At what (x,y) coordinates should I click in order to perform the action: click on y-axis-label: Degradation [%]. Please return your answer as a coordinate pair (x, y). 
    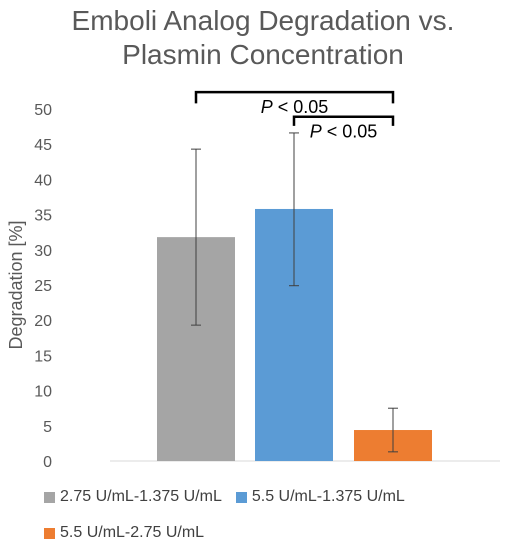
    Looking at the image, I should click on (16, 284).